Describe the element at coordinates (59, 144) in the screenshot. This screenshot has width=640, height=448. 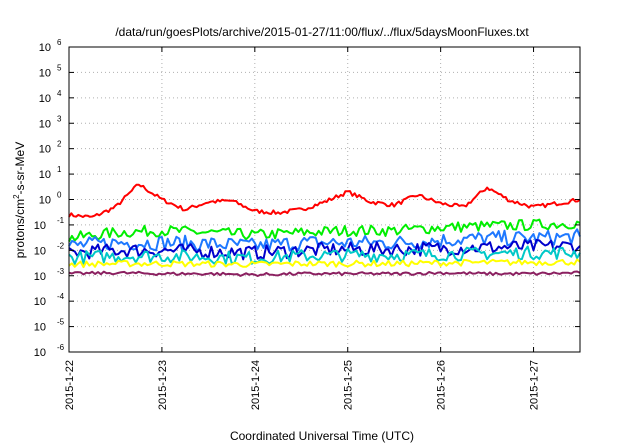
I see `y-tick-label-exponent: 2` at that location.